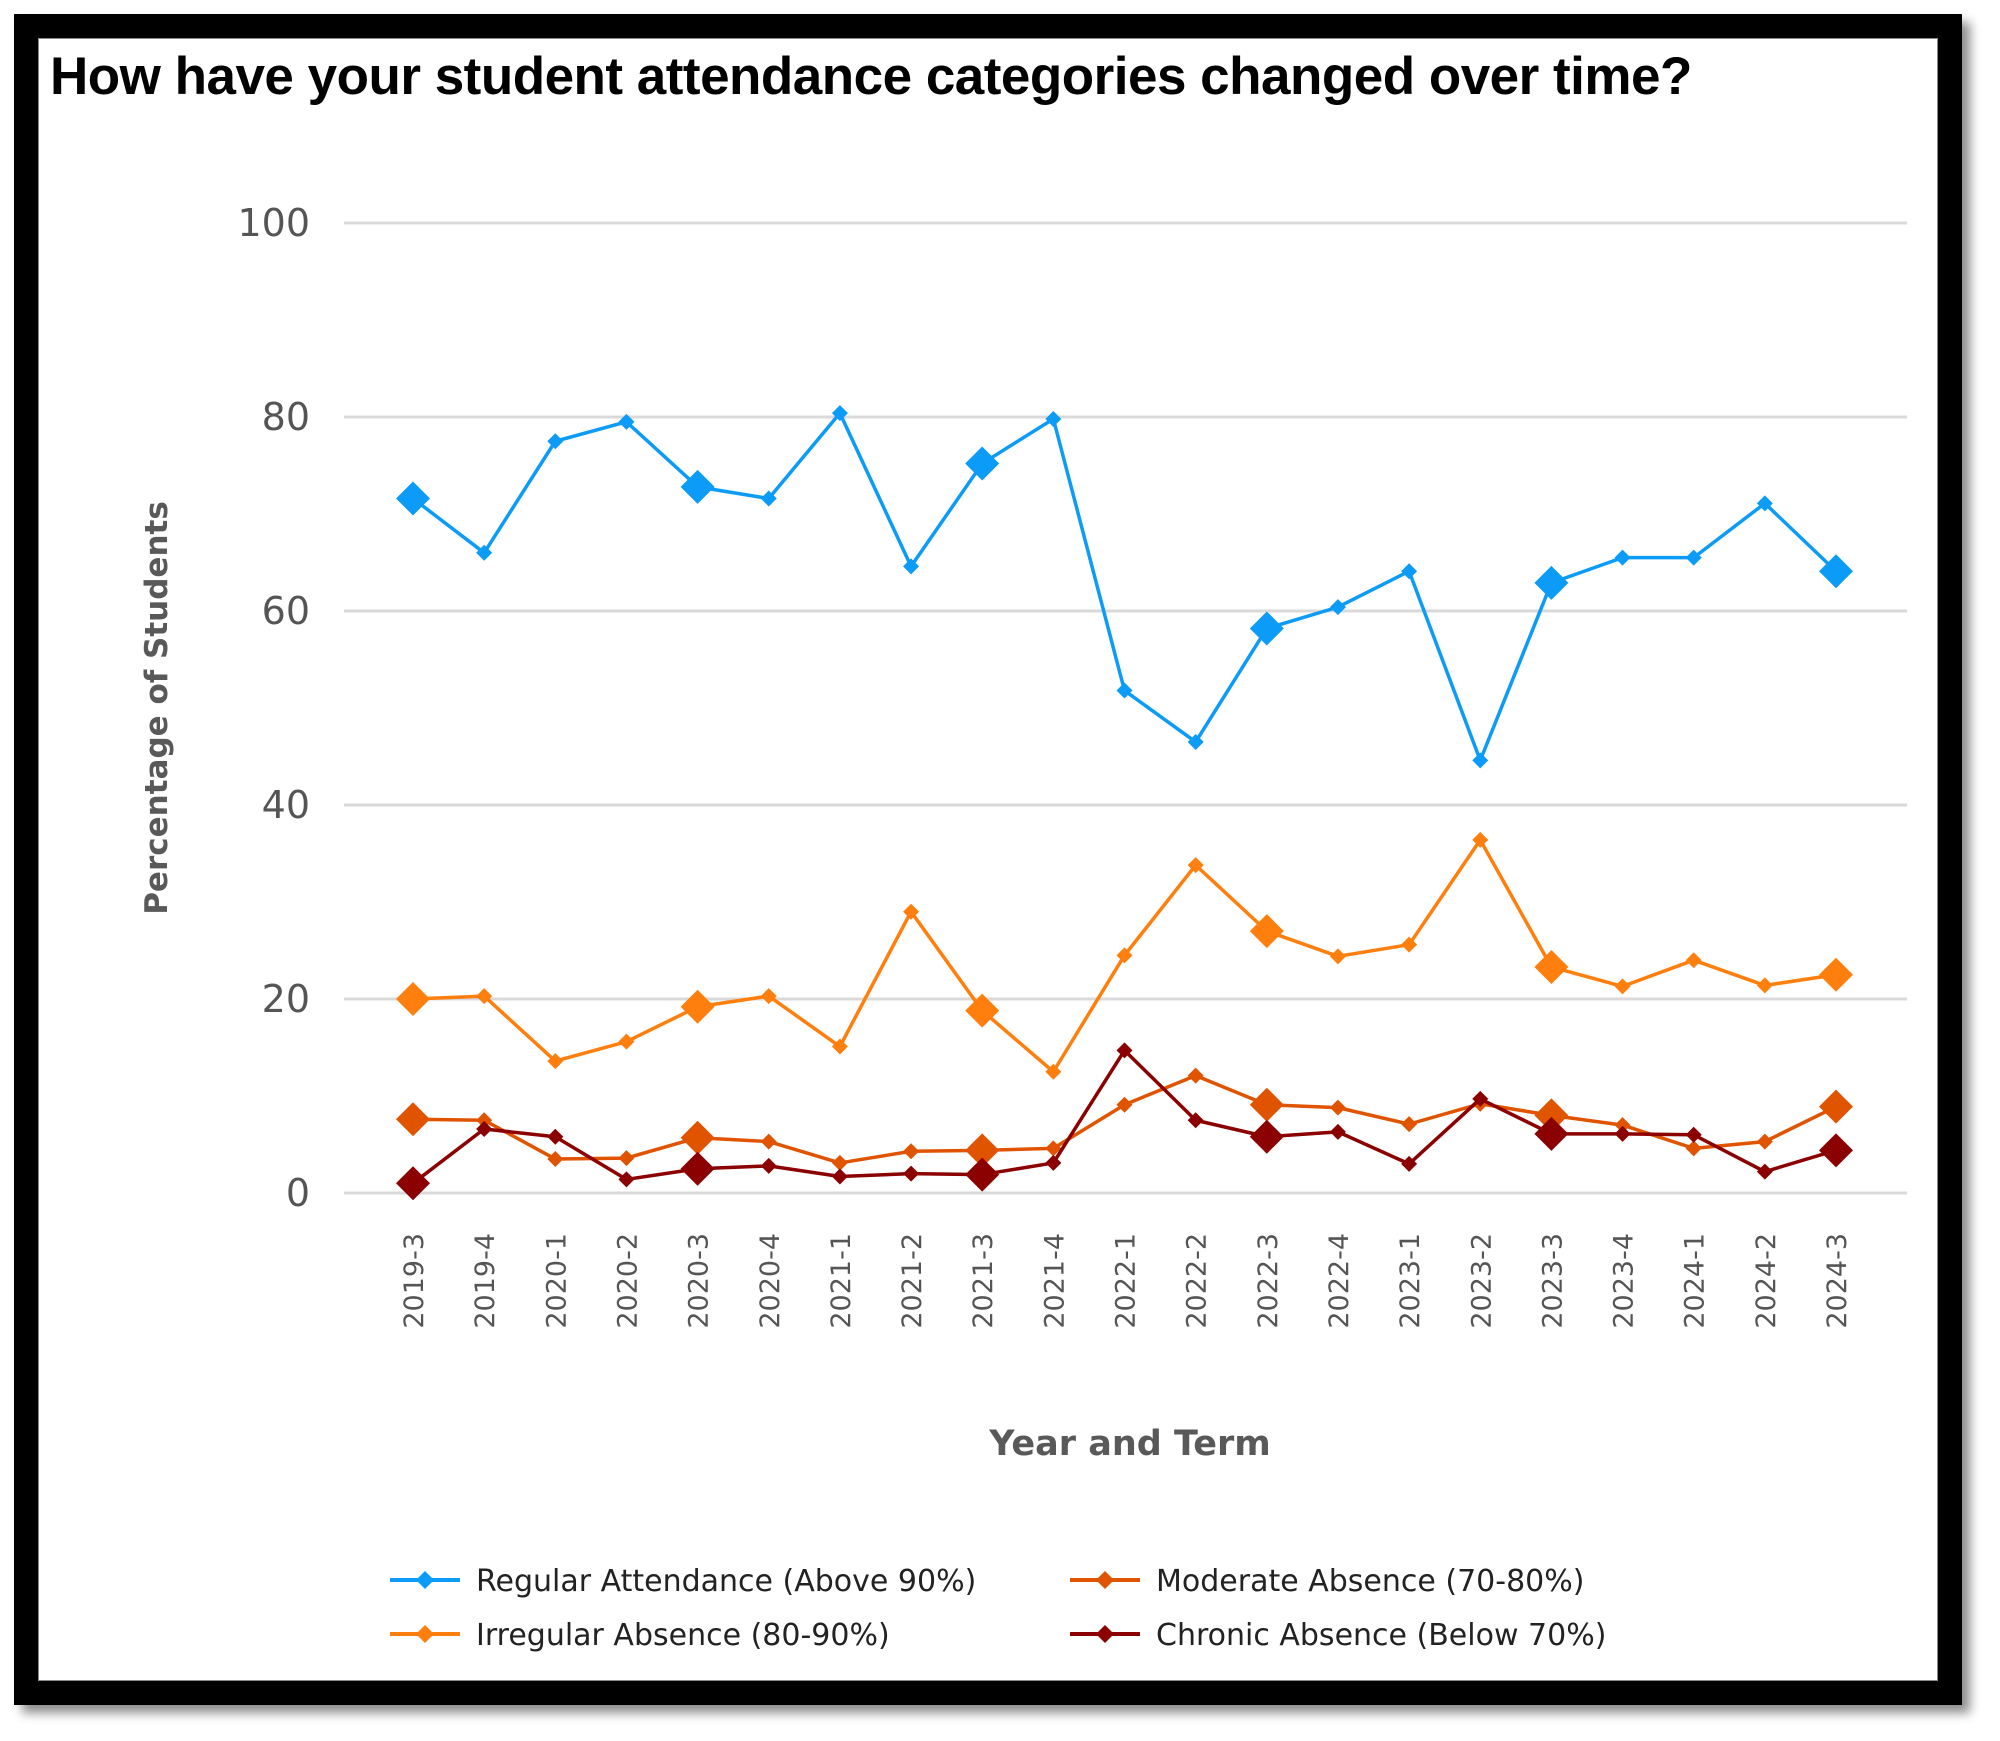 This screenshot has width=2000, height=1741. What do you see at coordinates (1837, 1281) in the screenshot?
I see `x-tick-label: 2024-3` at bounding box center [1837, 1281].